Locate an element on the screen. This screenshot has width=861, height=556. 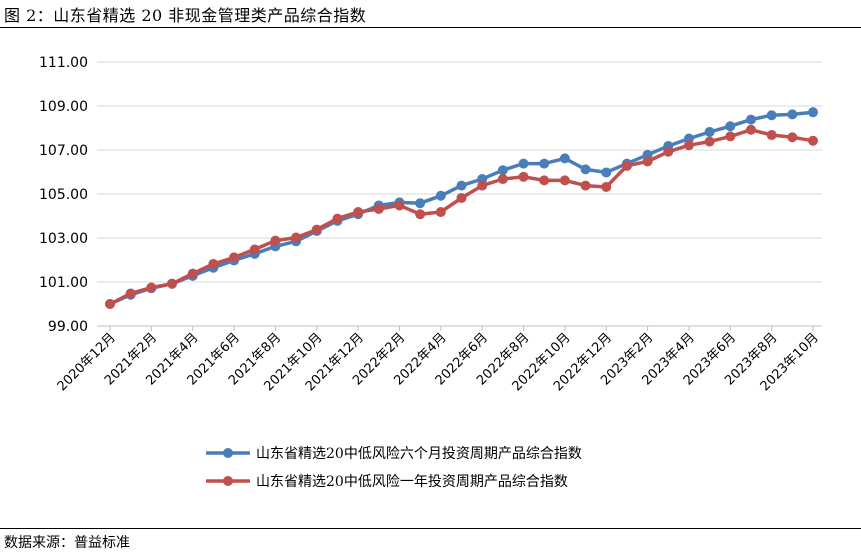
legend-item-2: 山东省精选20中低风险一年投资周期产品综合指数 is located at coordinates (387, 482).